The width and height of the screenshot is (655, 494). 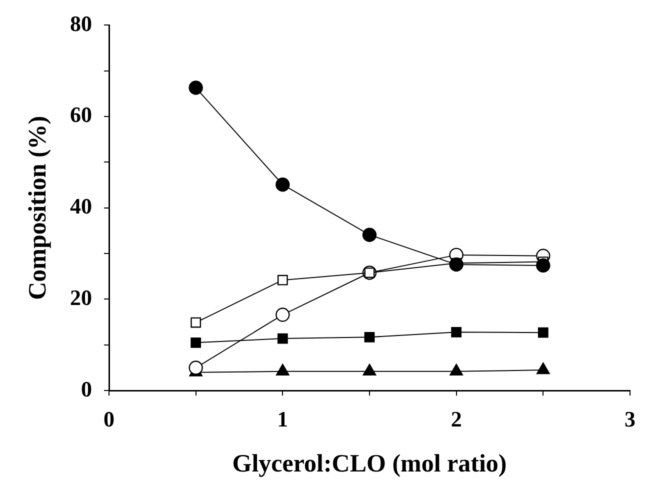 What do you see at coordinates (86, 389) in the screenshot?
I see `y-tick-label: 0` at bounding box center [86, 389].